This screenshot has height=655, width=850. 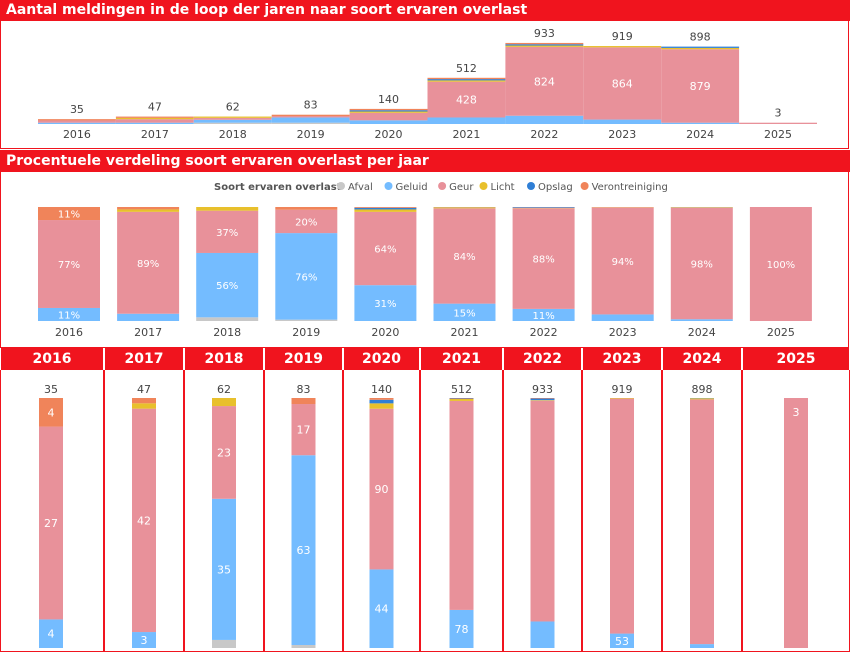 What do you see at coordinates (544, 134) in the screenshot?
I see `x-tick-2022: 2022` at bounding box center [544, 134].